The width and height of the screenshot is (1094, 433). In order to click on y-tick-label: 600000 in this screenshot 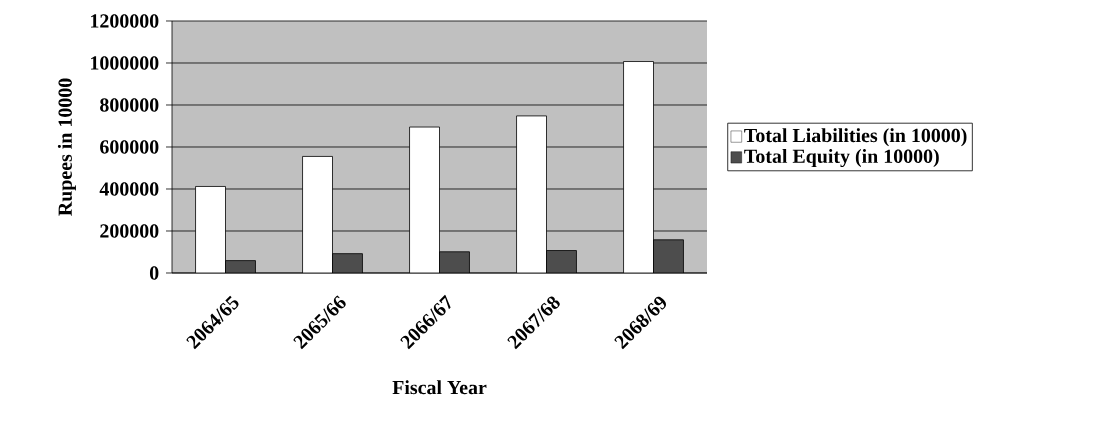, I will do `click(129, 147)`.